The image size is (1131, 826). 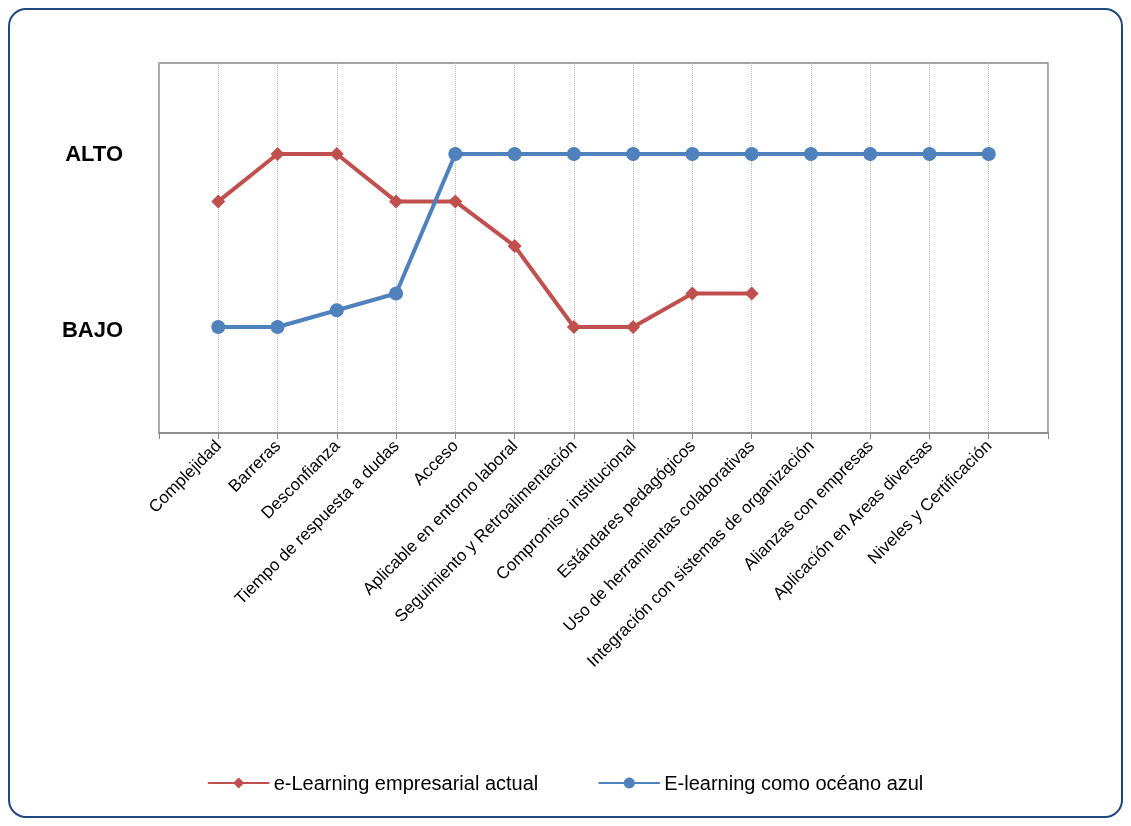 What do you see at coordinates (92, 329) in the screenshot?
I see `text: BAJO` at bounding box center [92, 329].